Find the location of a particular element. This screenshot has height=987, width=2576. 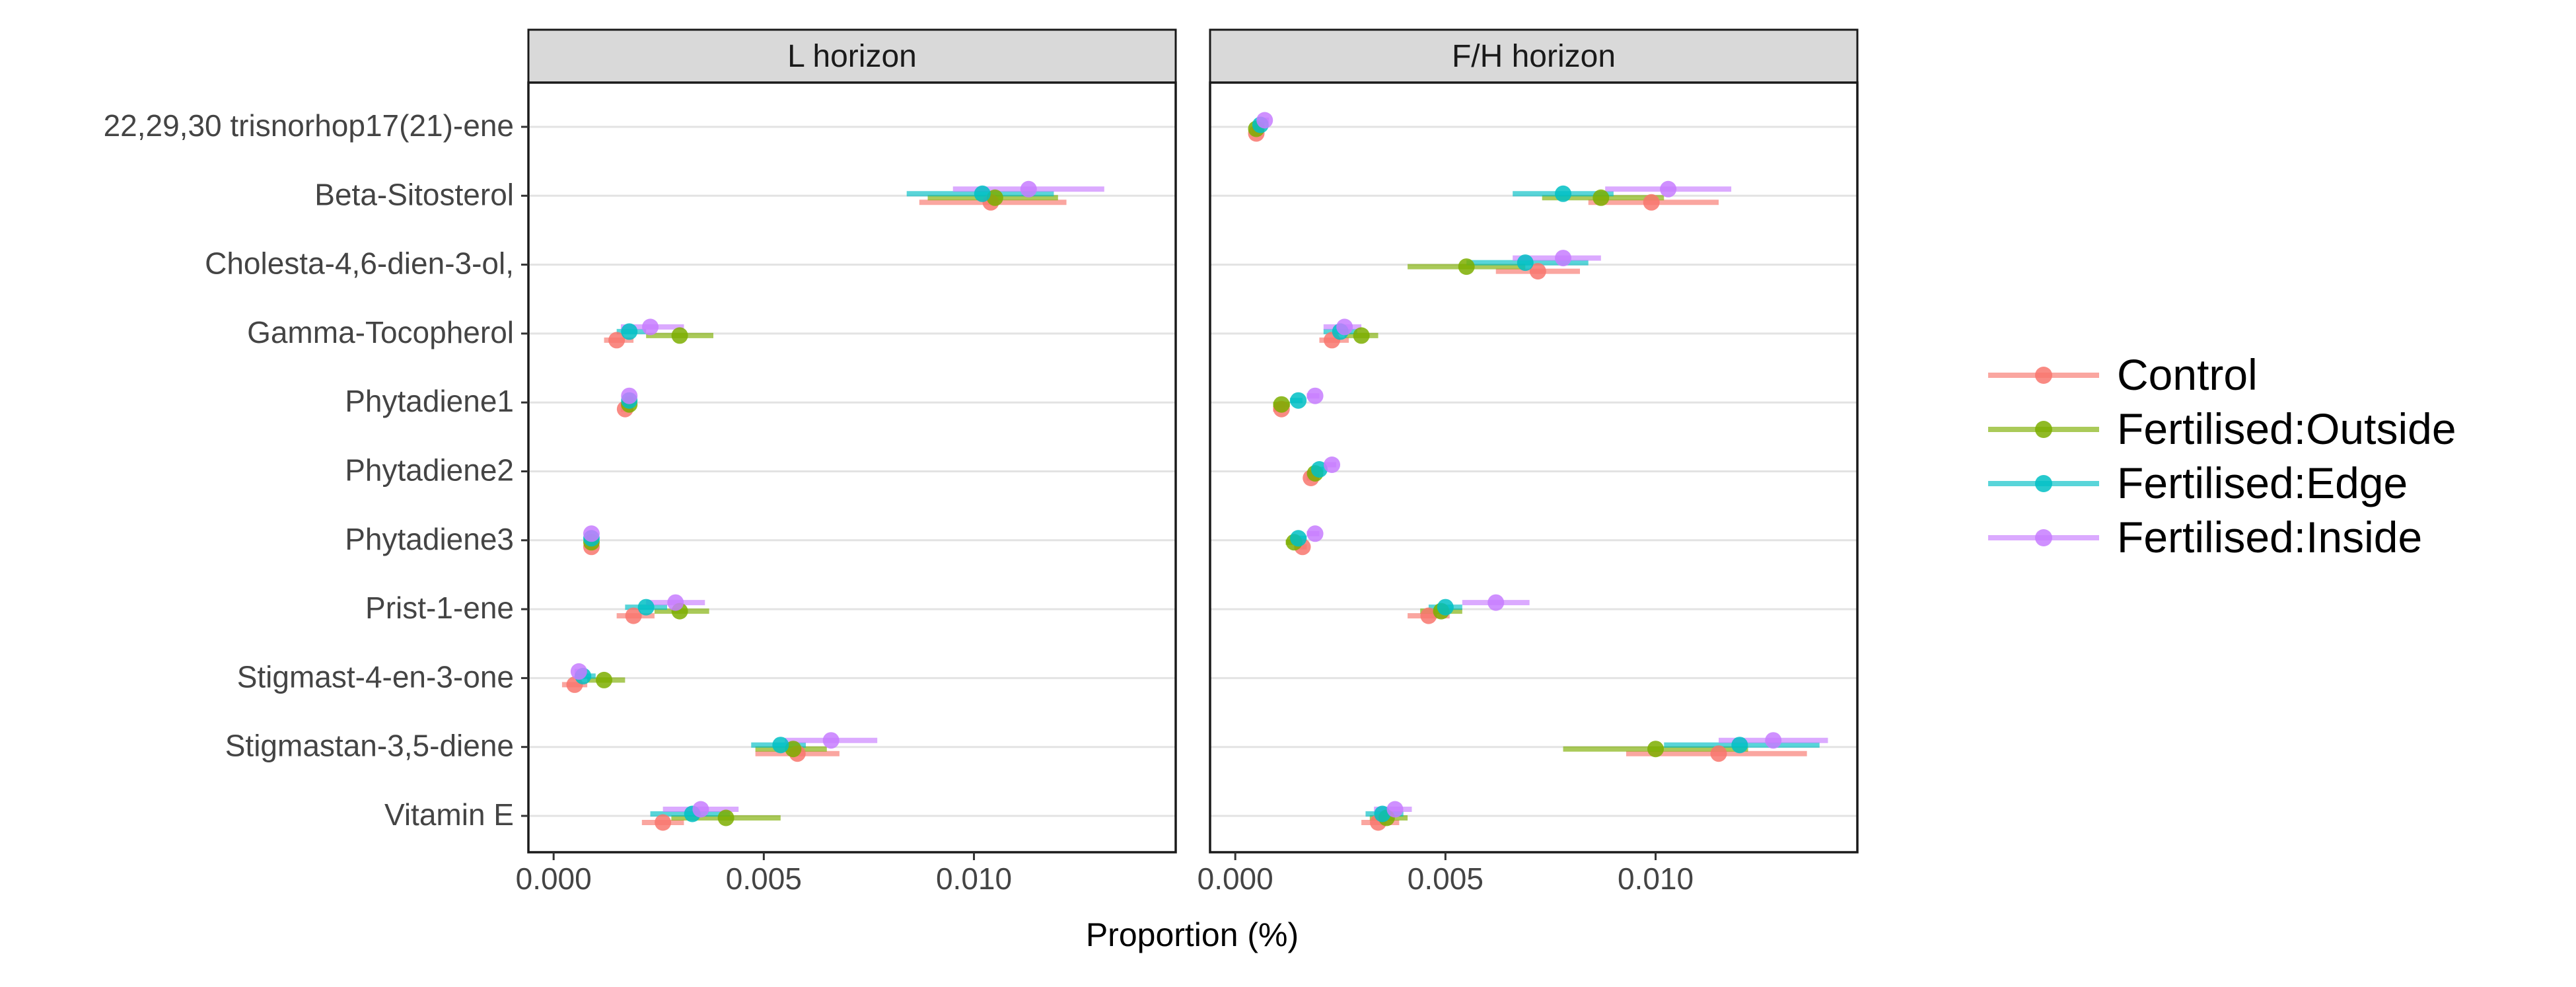

y-tick-label: Stigmastan-3,5-diene is located at coordinates (370, 746).